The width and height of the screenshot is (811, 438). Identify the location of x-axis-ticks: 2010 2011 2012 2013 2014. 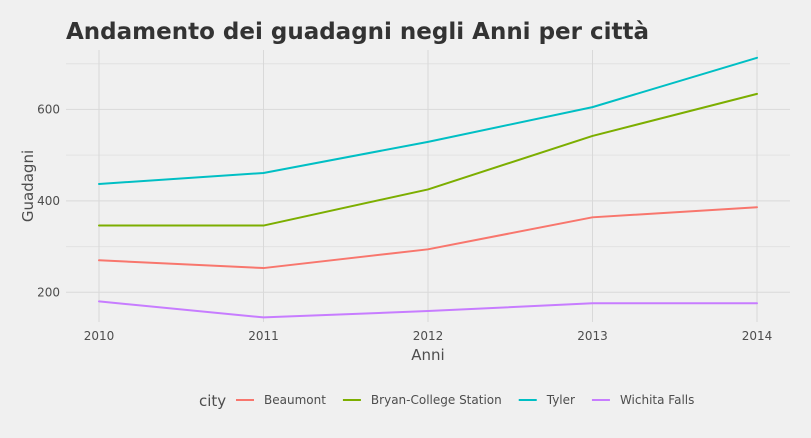
(428, 336).